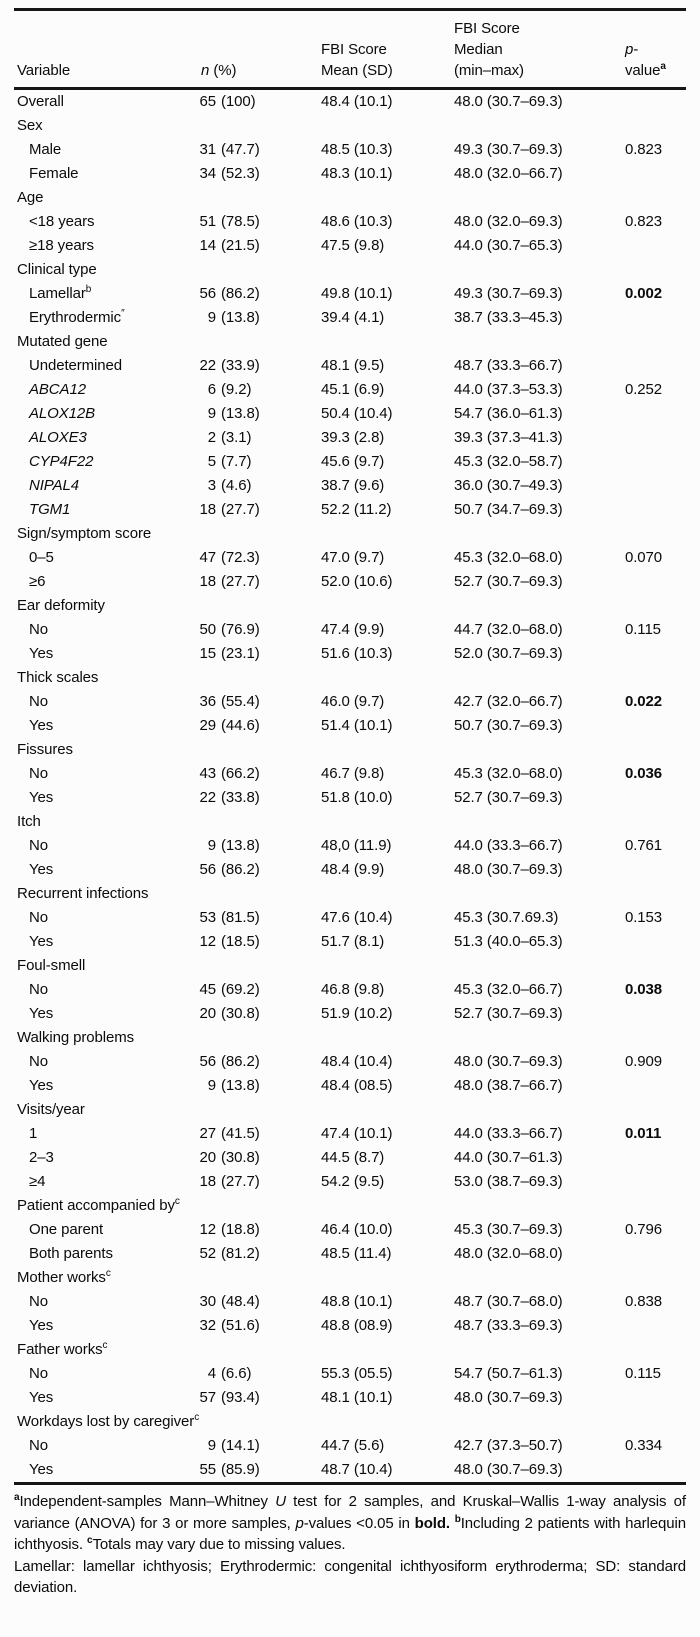 This screenshot has width=700, height=1637. I want to click on variable-label: ≥4, so click(37, 1181).